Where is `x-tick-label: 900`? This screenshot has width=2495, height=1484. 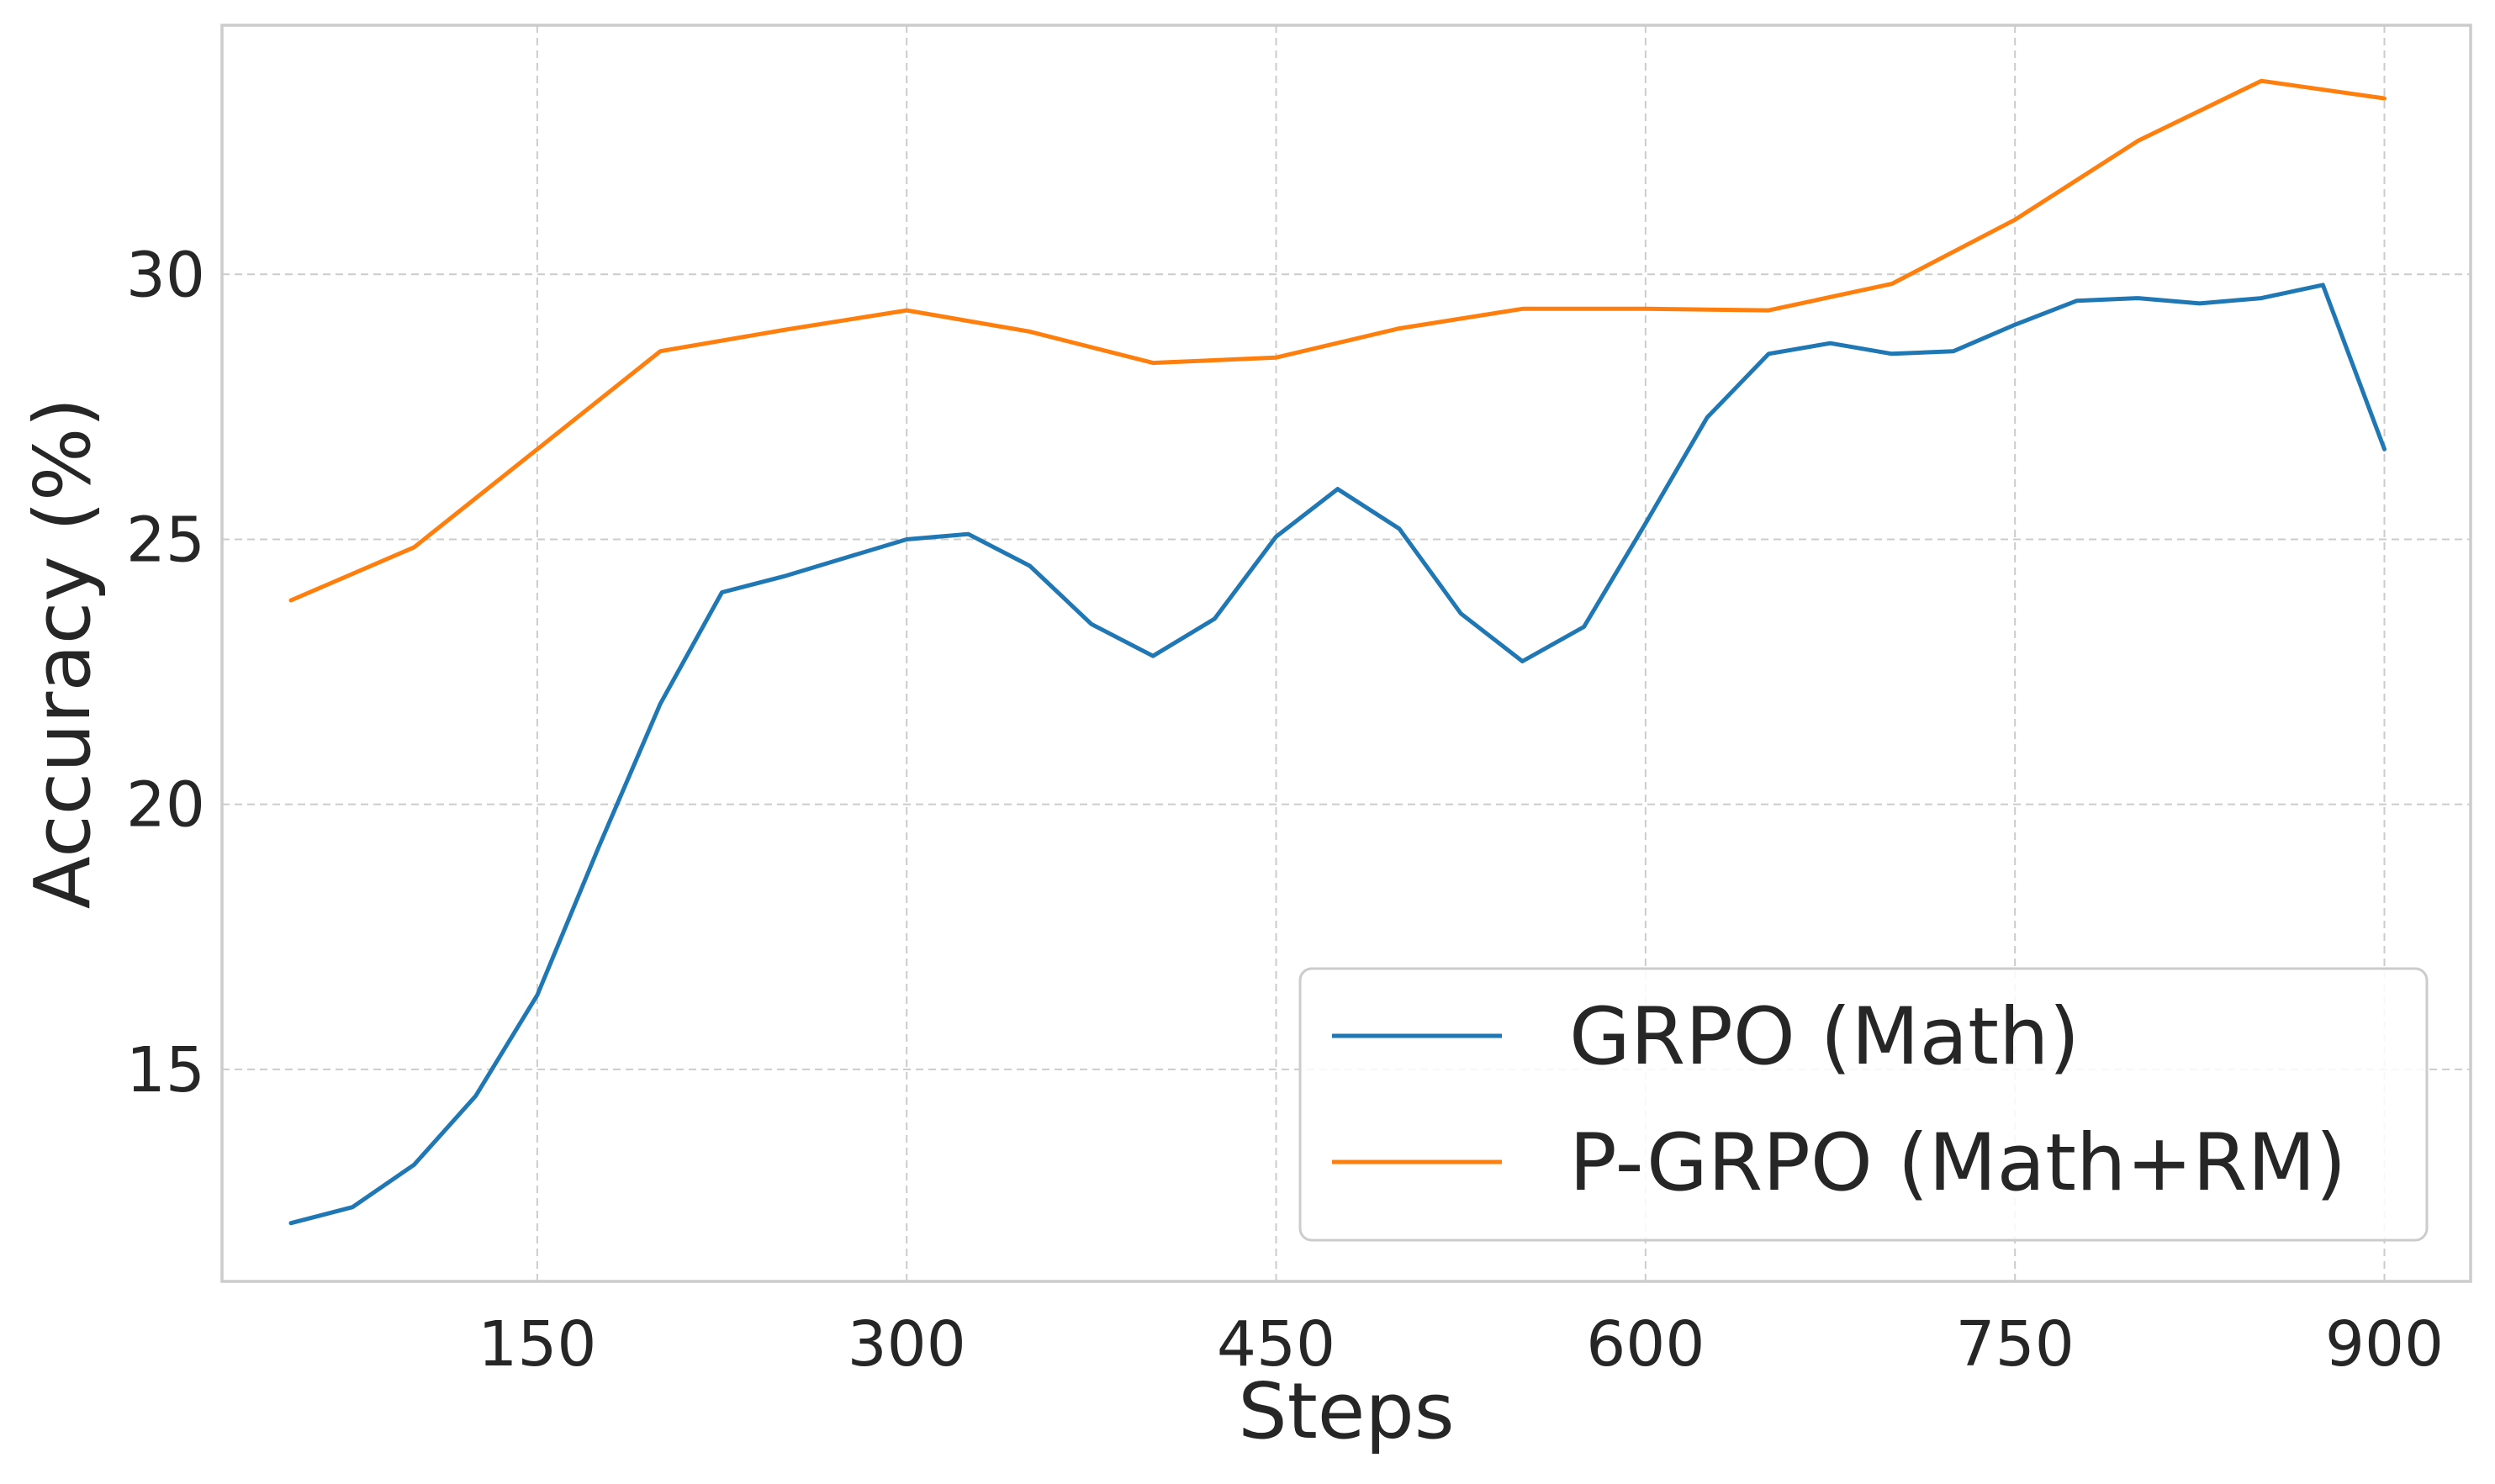 x-tick-label: 900 is located at coordinates (2384, 1344).